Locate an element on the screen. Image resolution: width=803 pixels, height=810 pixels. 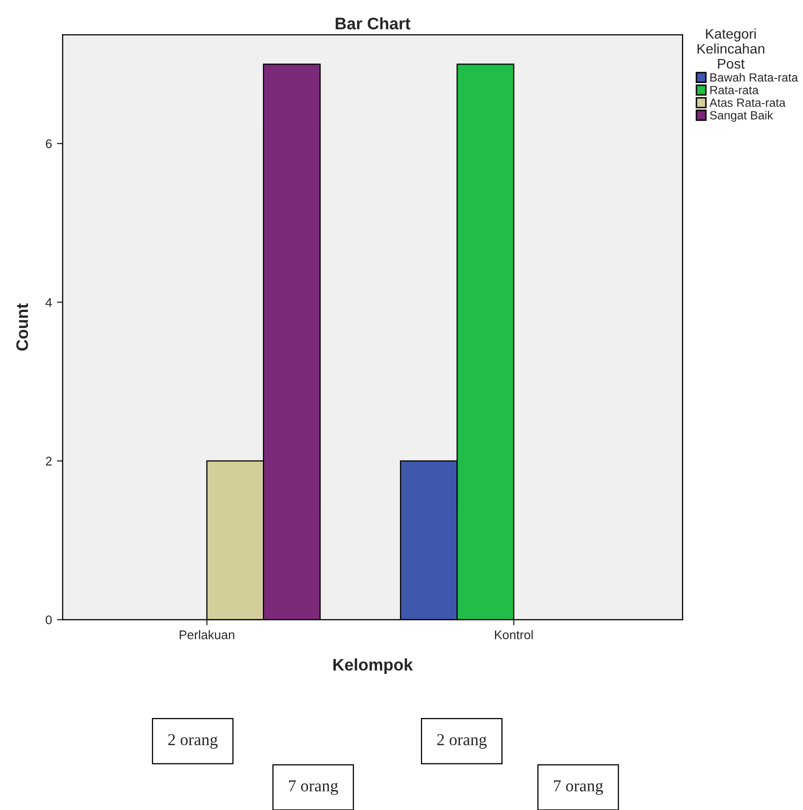
legend-label: Sangat Baik is located at coordinates (742, 116).